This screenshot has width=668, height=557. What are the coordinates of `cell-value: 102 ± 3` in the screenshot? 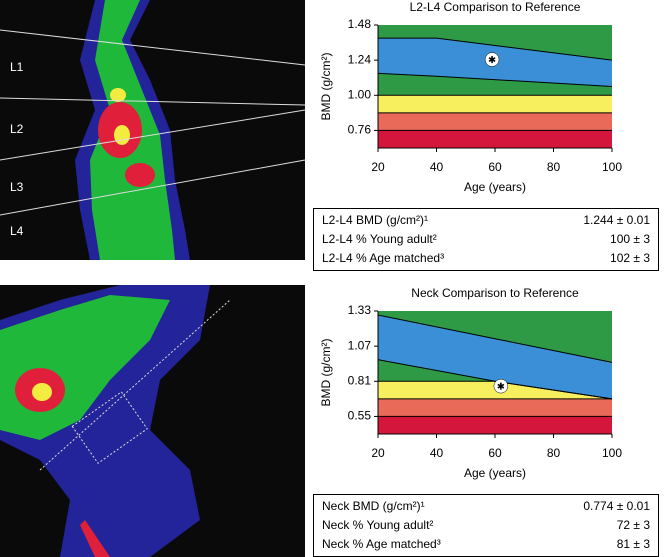 It's located at (630, 258).